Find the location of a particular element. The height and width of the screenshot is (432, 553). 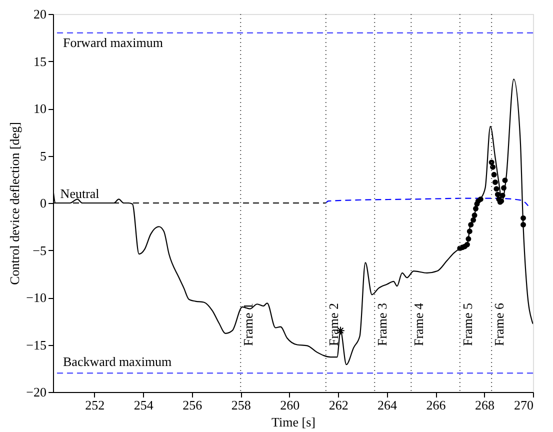

ref-line-label: Frame 4 is located at coordinates (418, 324).